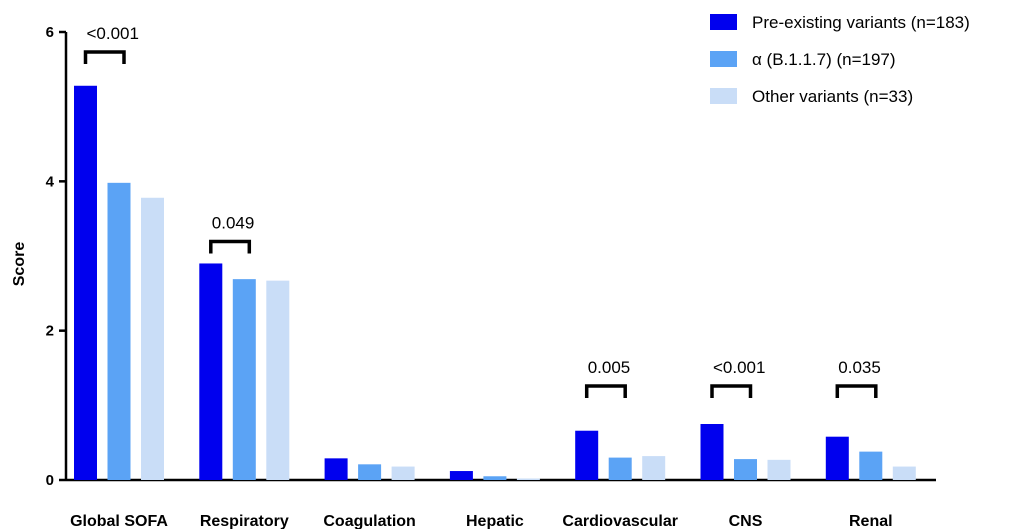  Describe the element at coordinates (871, 521) in the screenshot. I see `category-label: Renal` at that location.